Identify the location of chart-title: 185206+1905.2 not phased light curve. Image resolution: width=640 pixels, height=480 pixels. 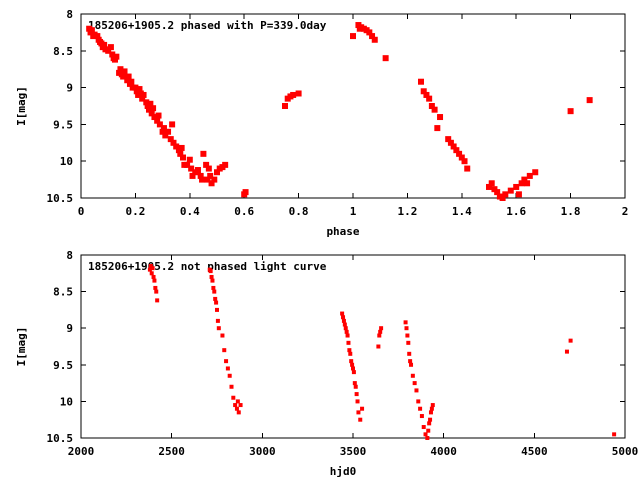
(207, 266).